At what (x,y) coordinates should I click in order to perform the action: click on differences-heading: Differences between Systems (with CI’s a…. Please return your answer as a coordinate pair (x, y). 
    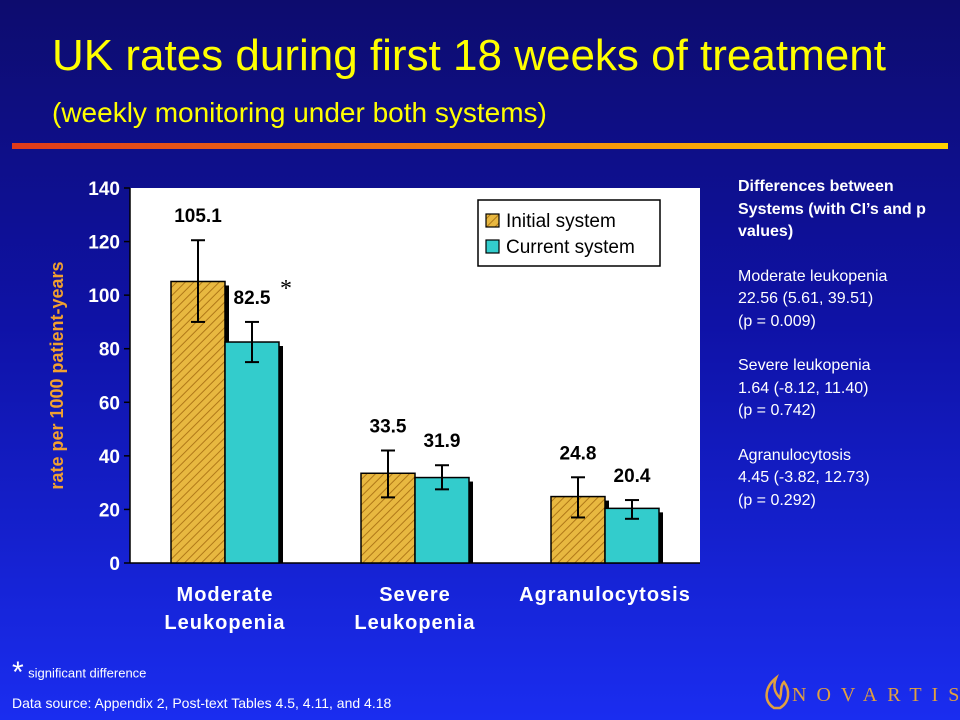
    Looking at the image, I should click on (832, 209).